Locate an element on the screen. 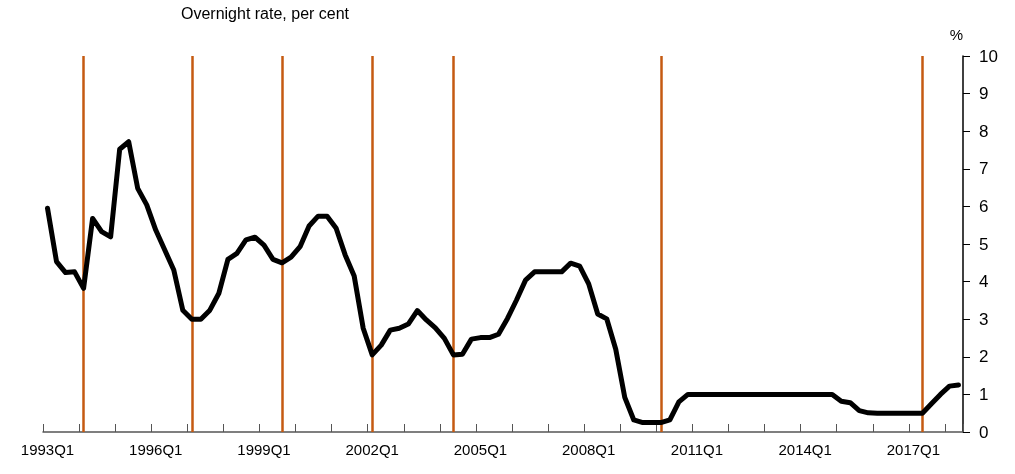  x-tick-label: 1993Q1 is located at coordinates (47, 449).